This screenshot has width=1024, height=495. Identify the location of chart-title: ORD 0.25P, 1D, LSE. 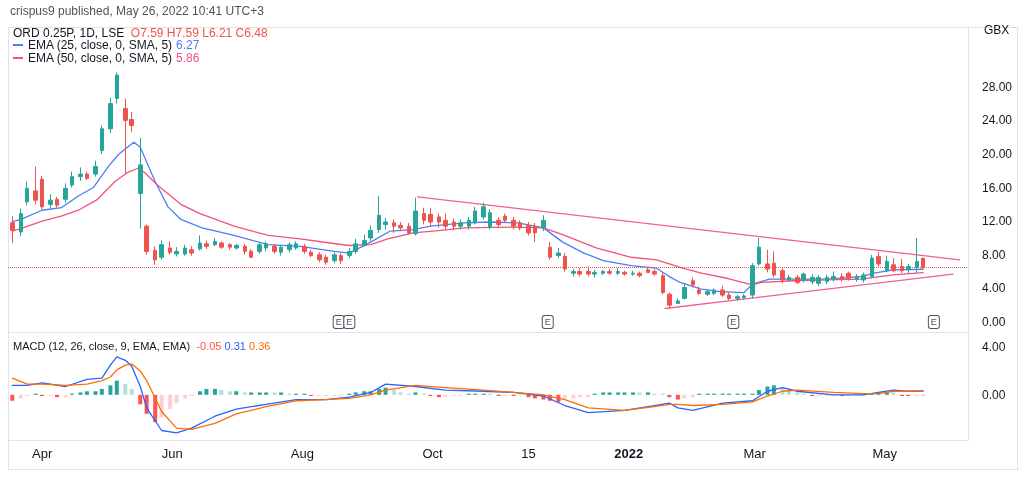
(69, 33).